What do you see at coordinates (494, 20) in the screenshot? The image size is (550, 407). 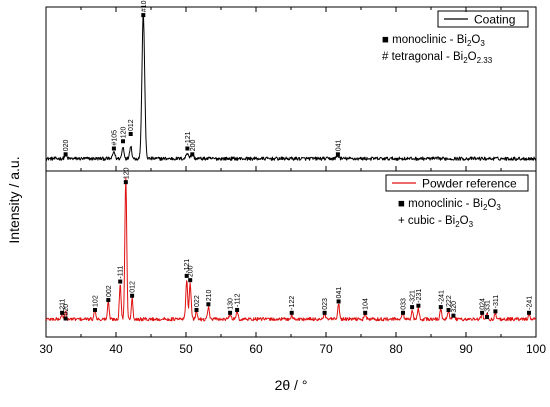 I see `legend-label: Coating` at bounding box center [494, 20].